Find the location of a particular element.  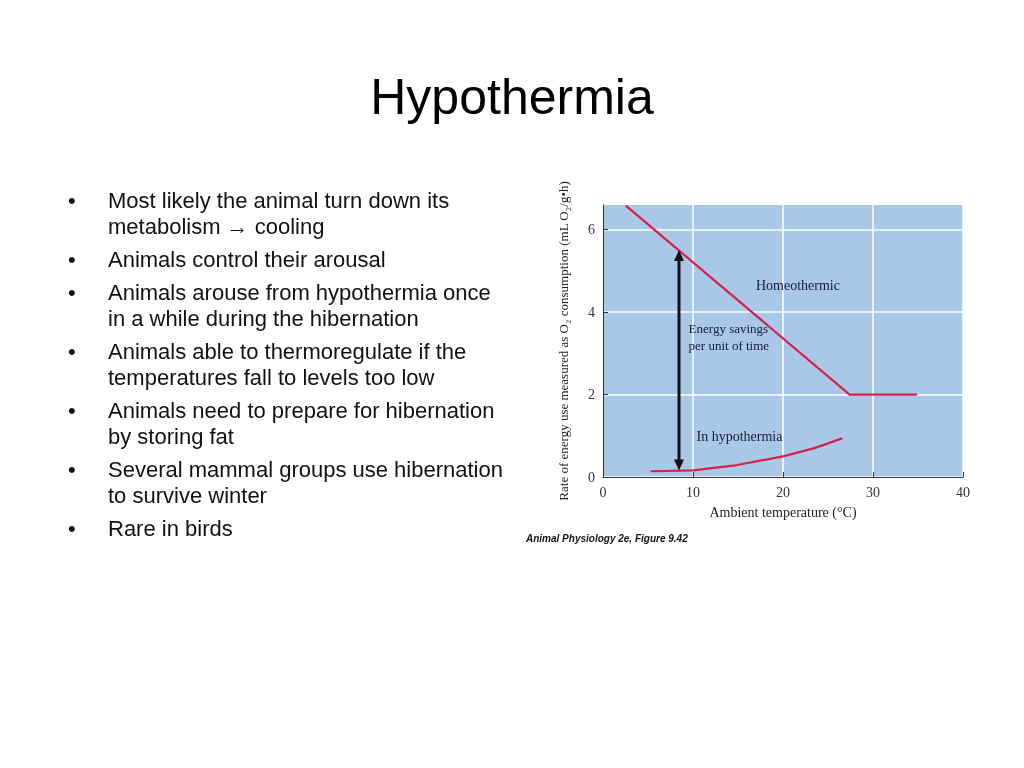

x-tick-label: 0 is located at coordinates (603, 492).